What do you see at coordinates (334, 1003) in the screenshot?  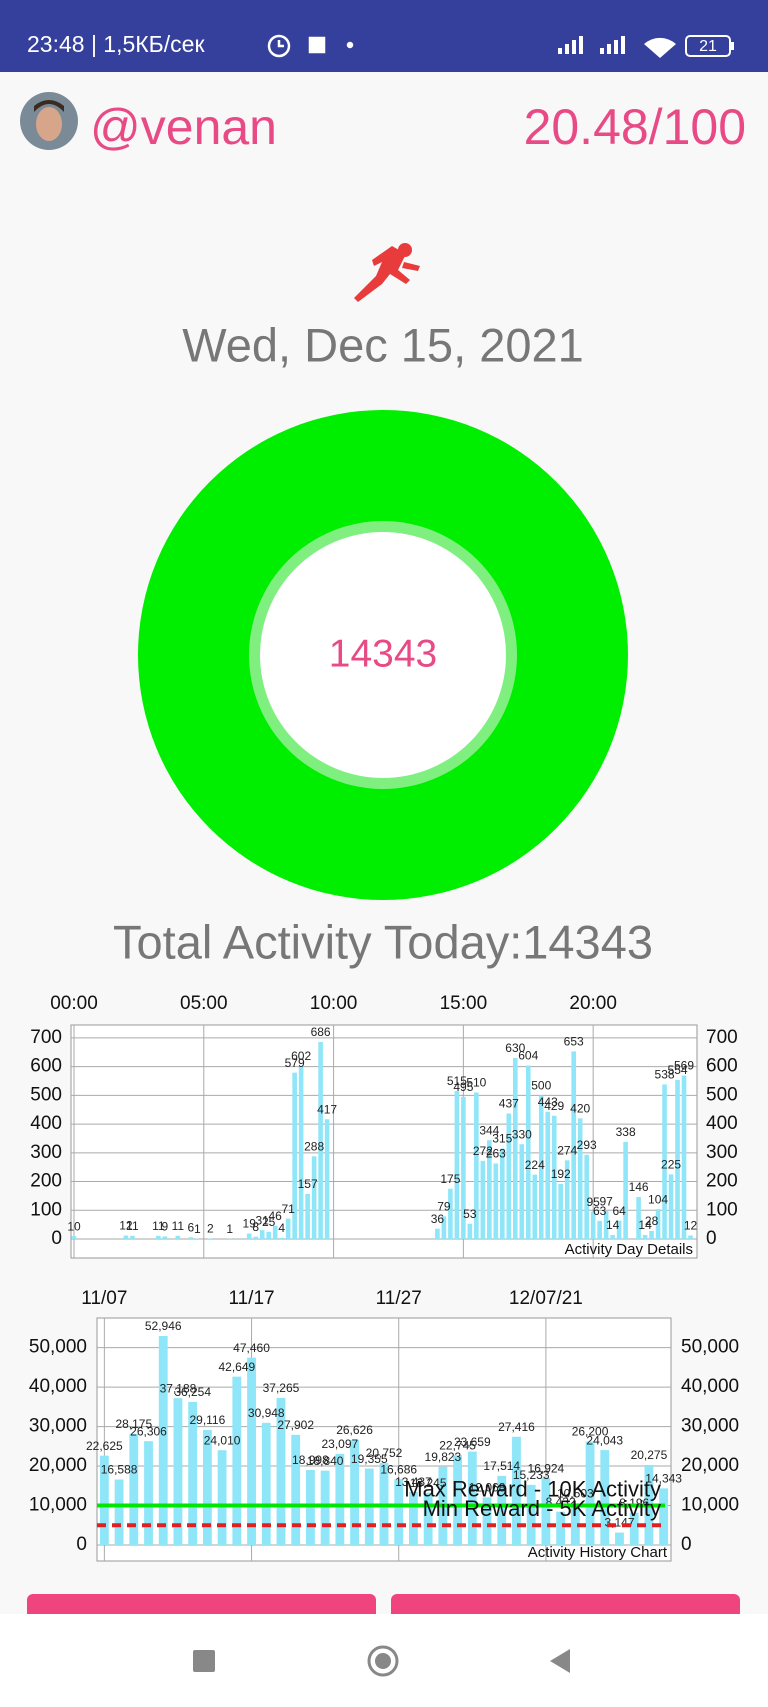 I see `x-tick-label: 10:00` at bounding box center [334, 1003].